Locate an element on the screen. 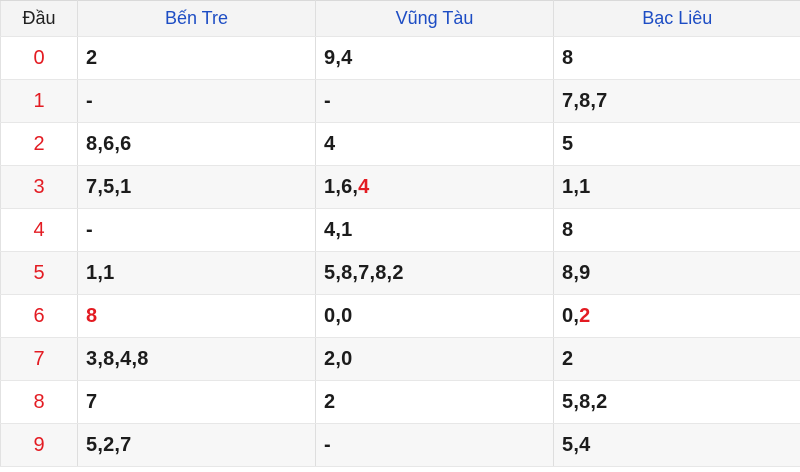 This screenshot has width=800, height=472. value-text: 5,8,2 is located at coordinates (585, 401).